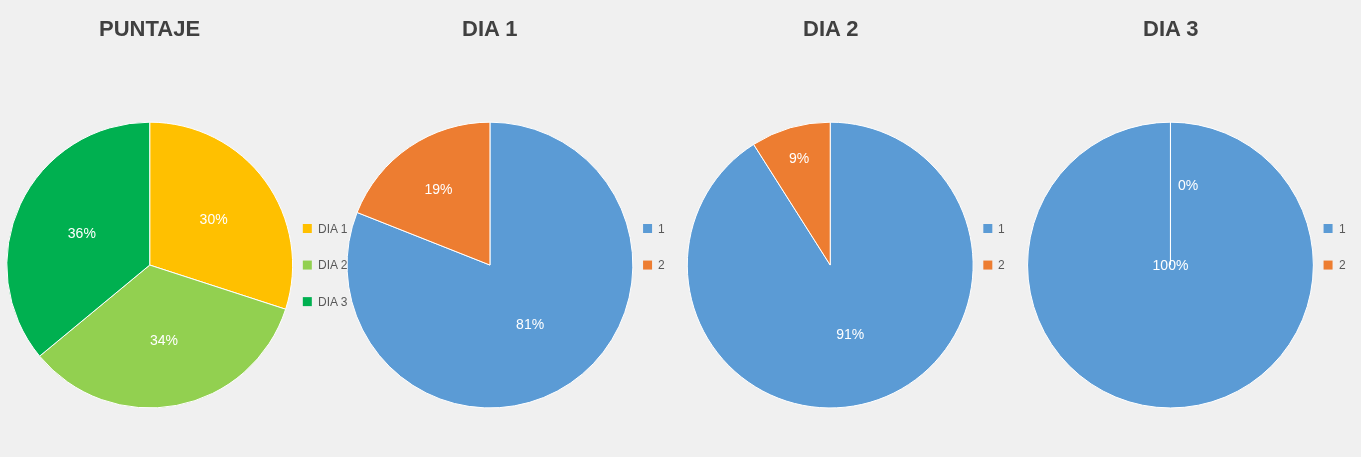 The image size is (1361, 457). I want to click on chart-title: DIA 3, so click(1171, 28).